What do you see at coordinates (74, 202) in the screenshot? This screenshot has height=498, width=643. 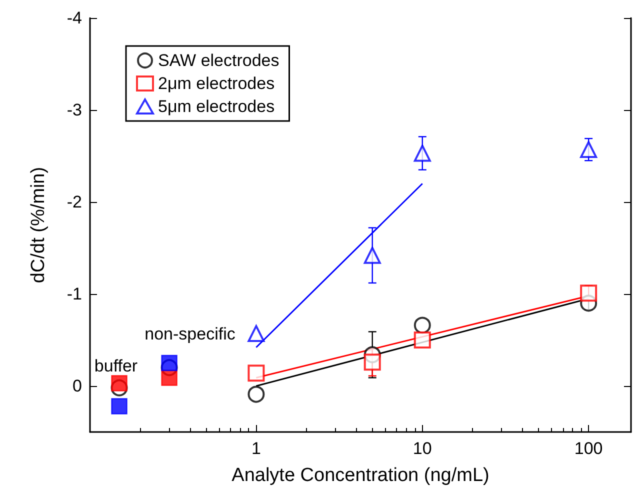 I see `y-tick-label: -2` at bounding box center [74, 202].